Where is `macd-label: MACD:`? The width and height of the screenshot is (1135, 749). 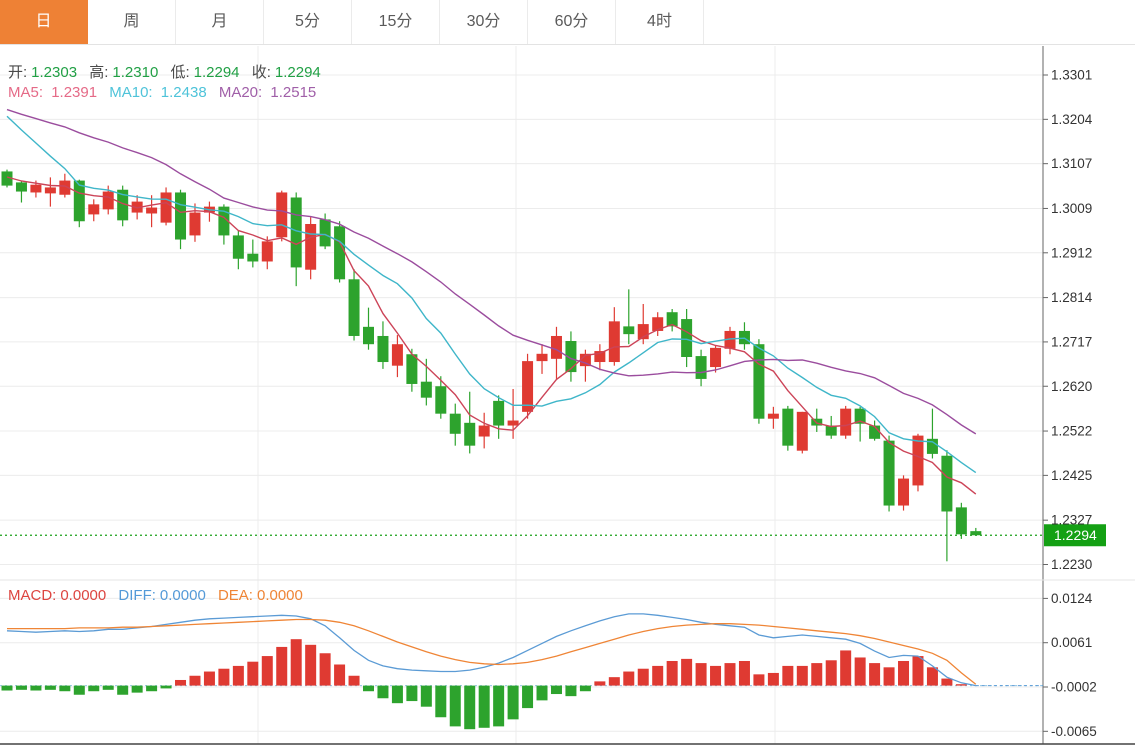
macd-label: MACD: is located at coordinates (32, 595).